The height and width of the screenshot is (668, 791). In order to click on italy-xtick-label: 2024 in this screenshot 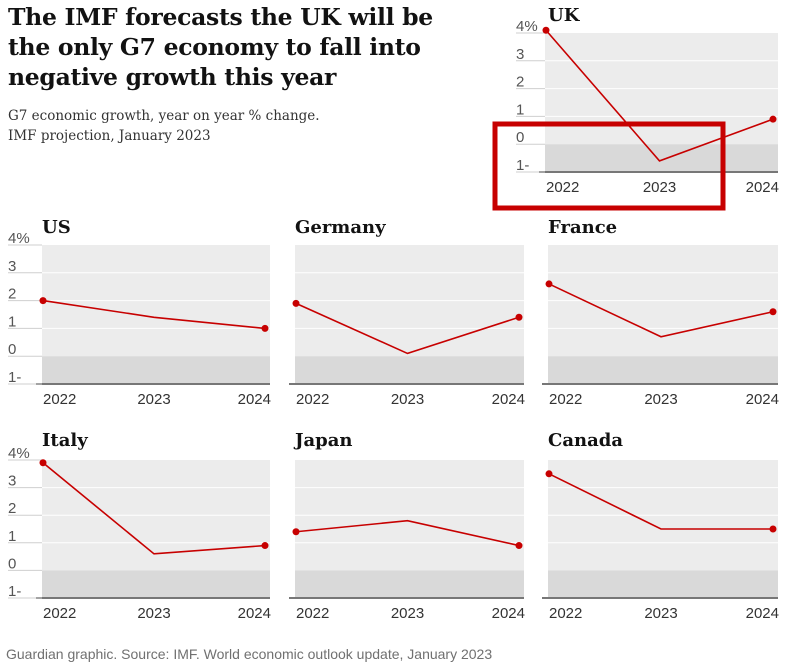, I will do `click(254, 613)`.